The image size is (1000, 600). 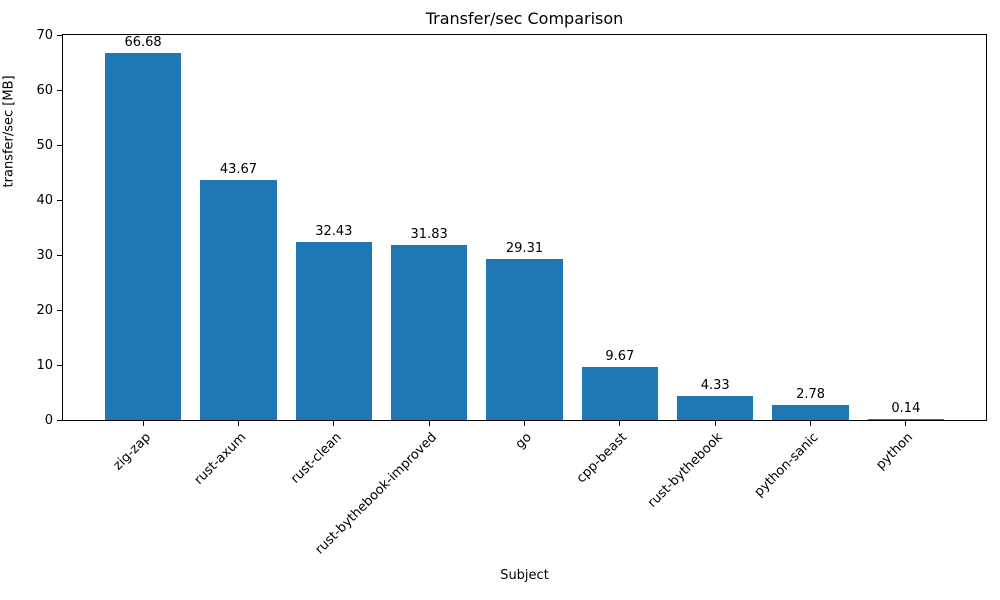 What do you see at coordinates (715, 386) in the screenshot?
I see `bar-value-label: 4.33` at bounding box center [715, 386].